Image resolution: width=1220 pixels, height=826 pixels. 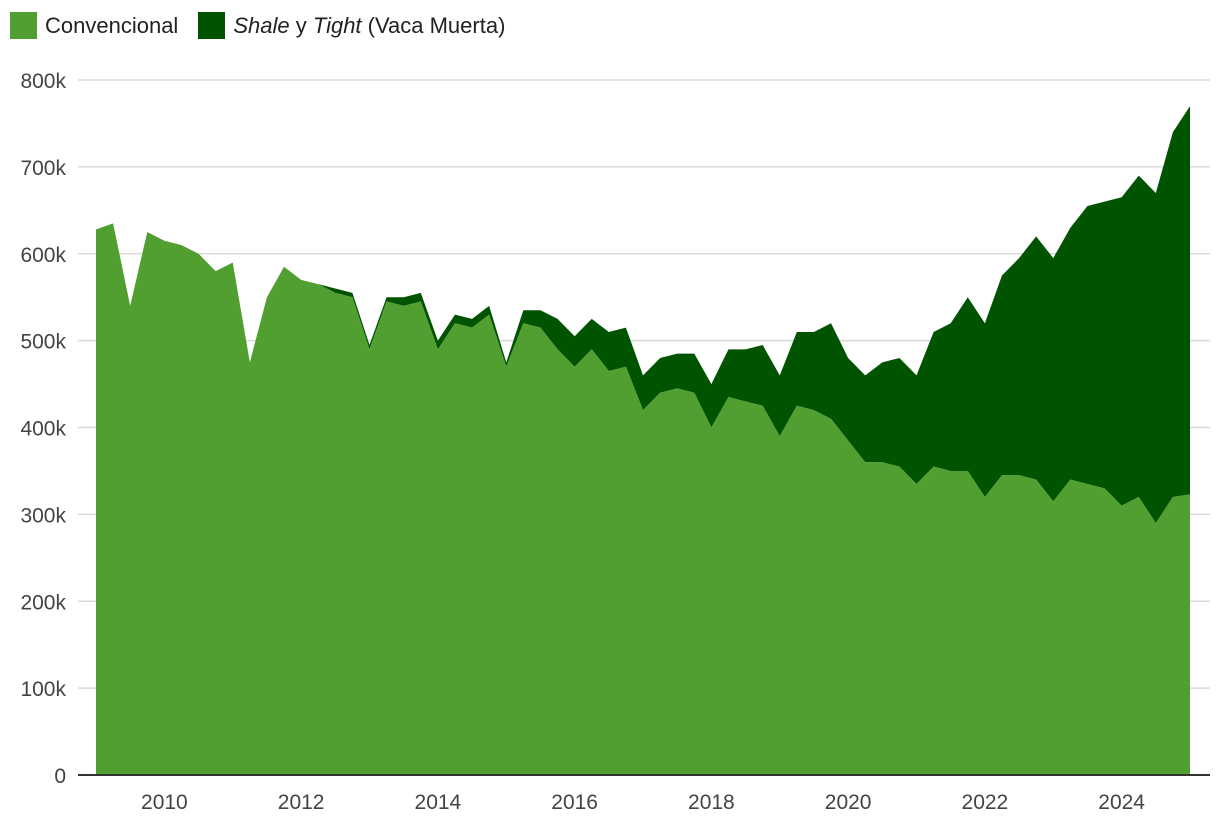 I want to click on legend-item-shale-tight: Shale y Tight (Vaca Muerta), so click(x=351, y=25).